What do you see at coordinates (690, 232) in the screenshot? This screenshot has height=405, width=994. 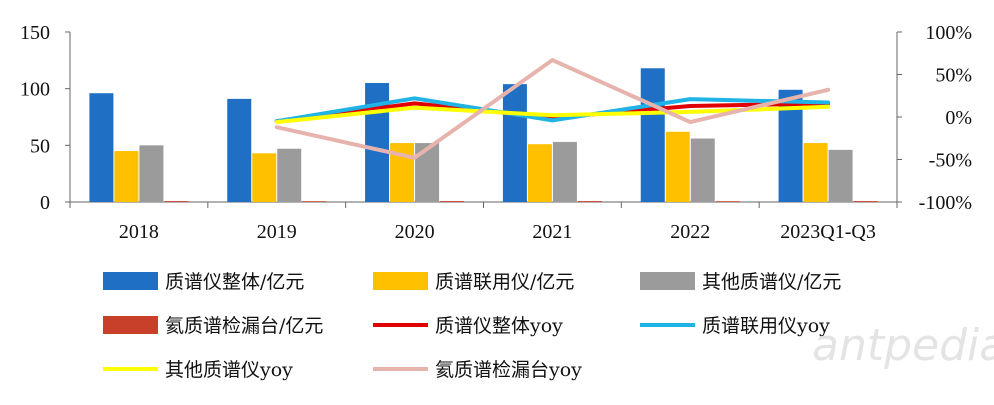 I see `x-tick-label: 2022` at bounding box center [690, 232].